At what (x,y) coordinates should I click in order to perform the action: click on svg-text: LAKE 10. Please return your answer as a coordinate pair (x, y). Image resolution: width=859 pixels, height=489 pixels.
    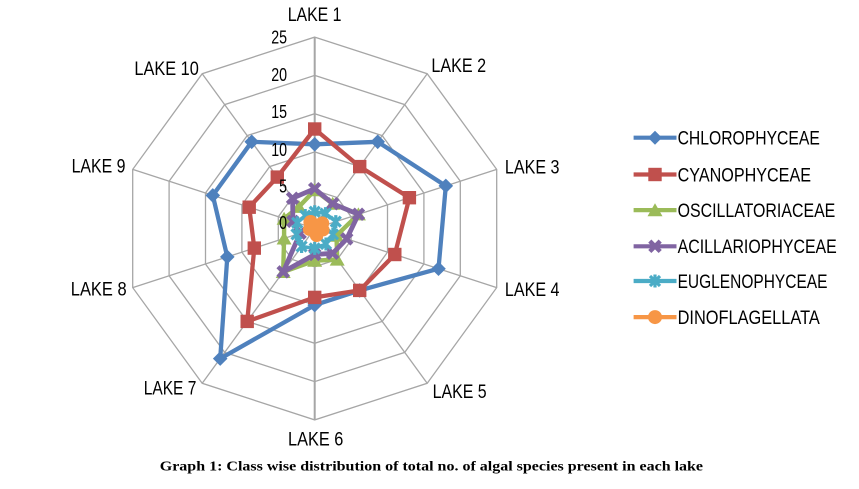
    Looking at the image, I should click on (166, 69).